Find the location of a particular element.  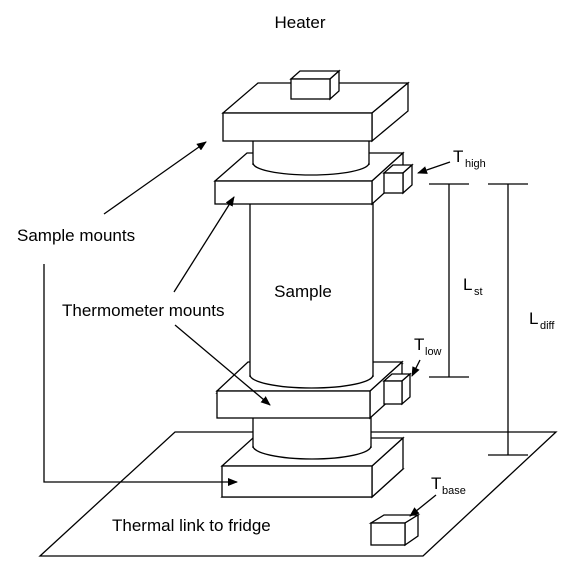

t-base-label: T base is located at coordinates (448, 485).